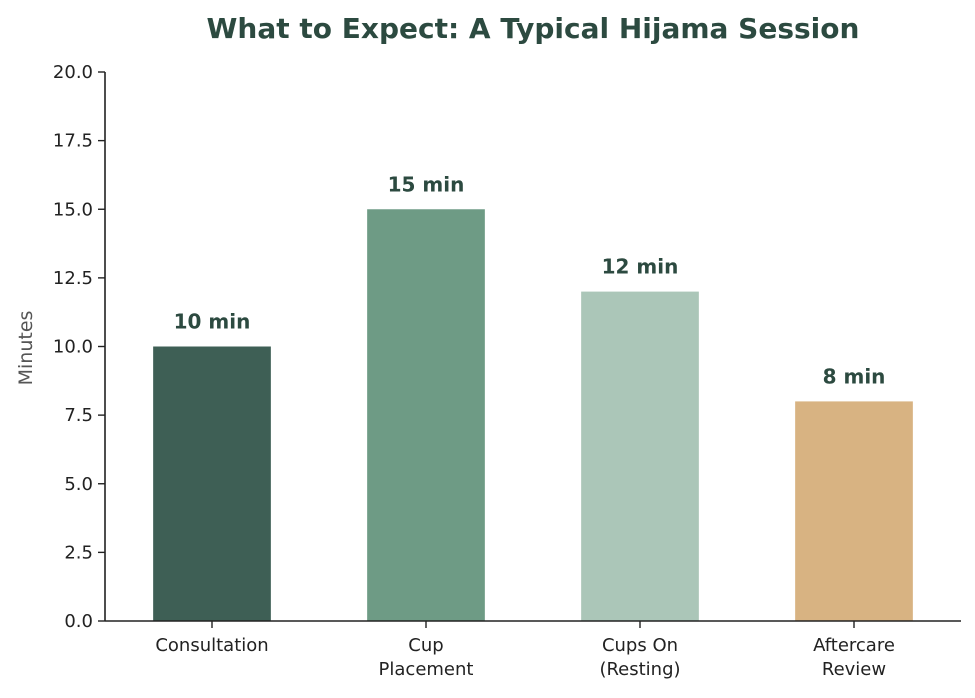 This screenshot has width=975, height=698. I want to click on x-tick-label: Placement, so click(426, 669).